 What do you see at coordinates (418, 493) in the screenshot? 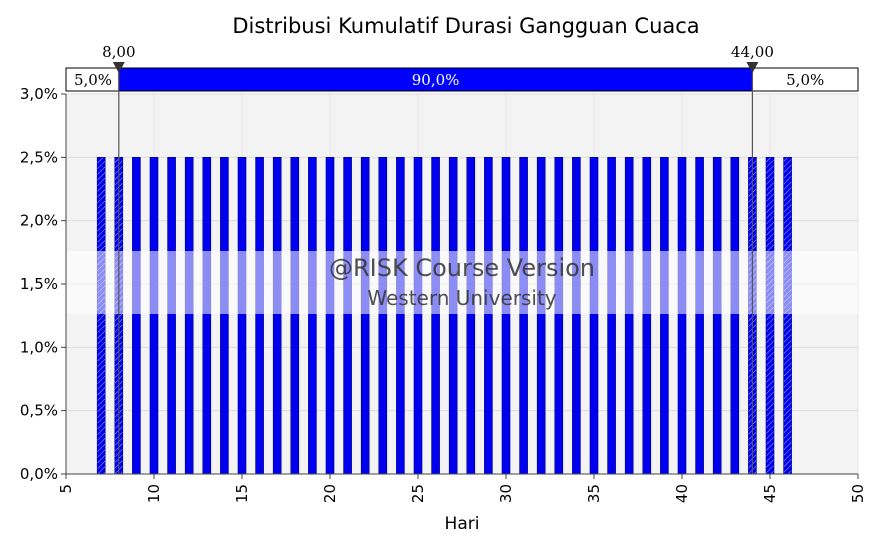
I see `x-tick-label: 25` at bounding box center [418, 493].